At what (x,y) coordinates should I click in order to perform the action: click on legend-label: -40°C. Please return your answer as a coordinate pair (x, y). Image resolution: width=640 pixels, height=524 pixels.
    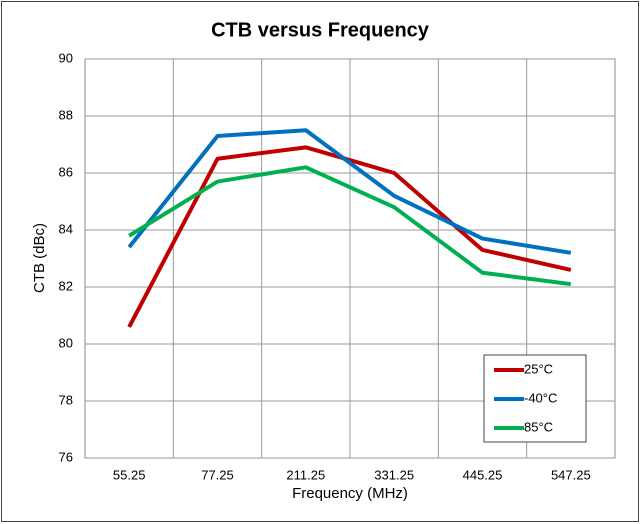
    Looking at the image, I should click on (540, 397).